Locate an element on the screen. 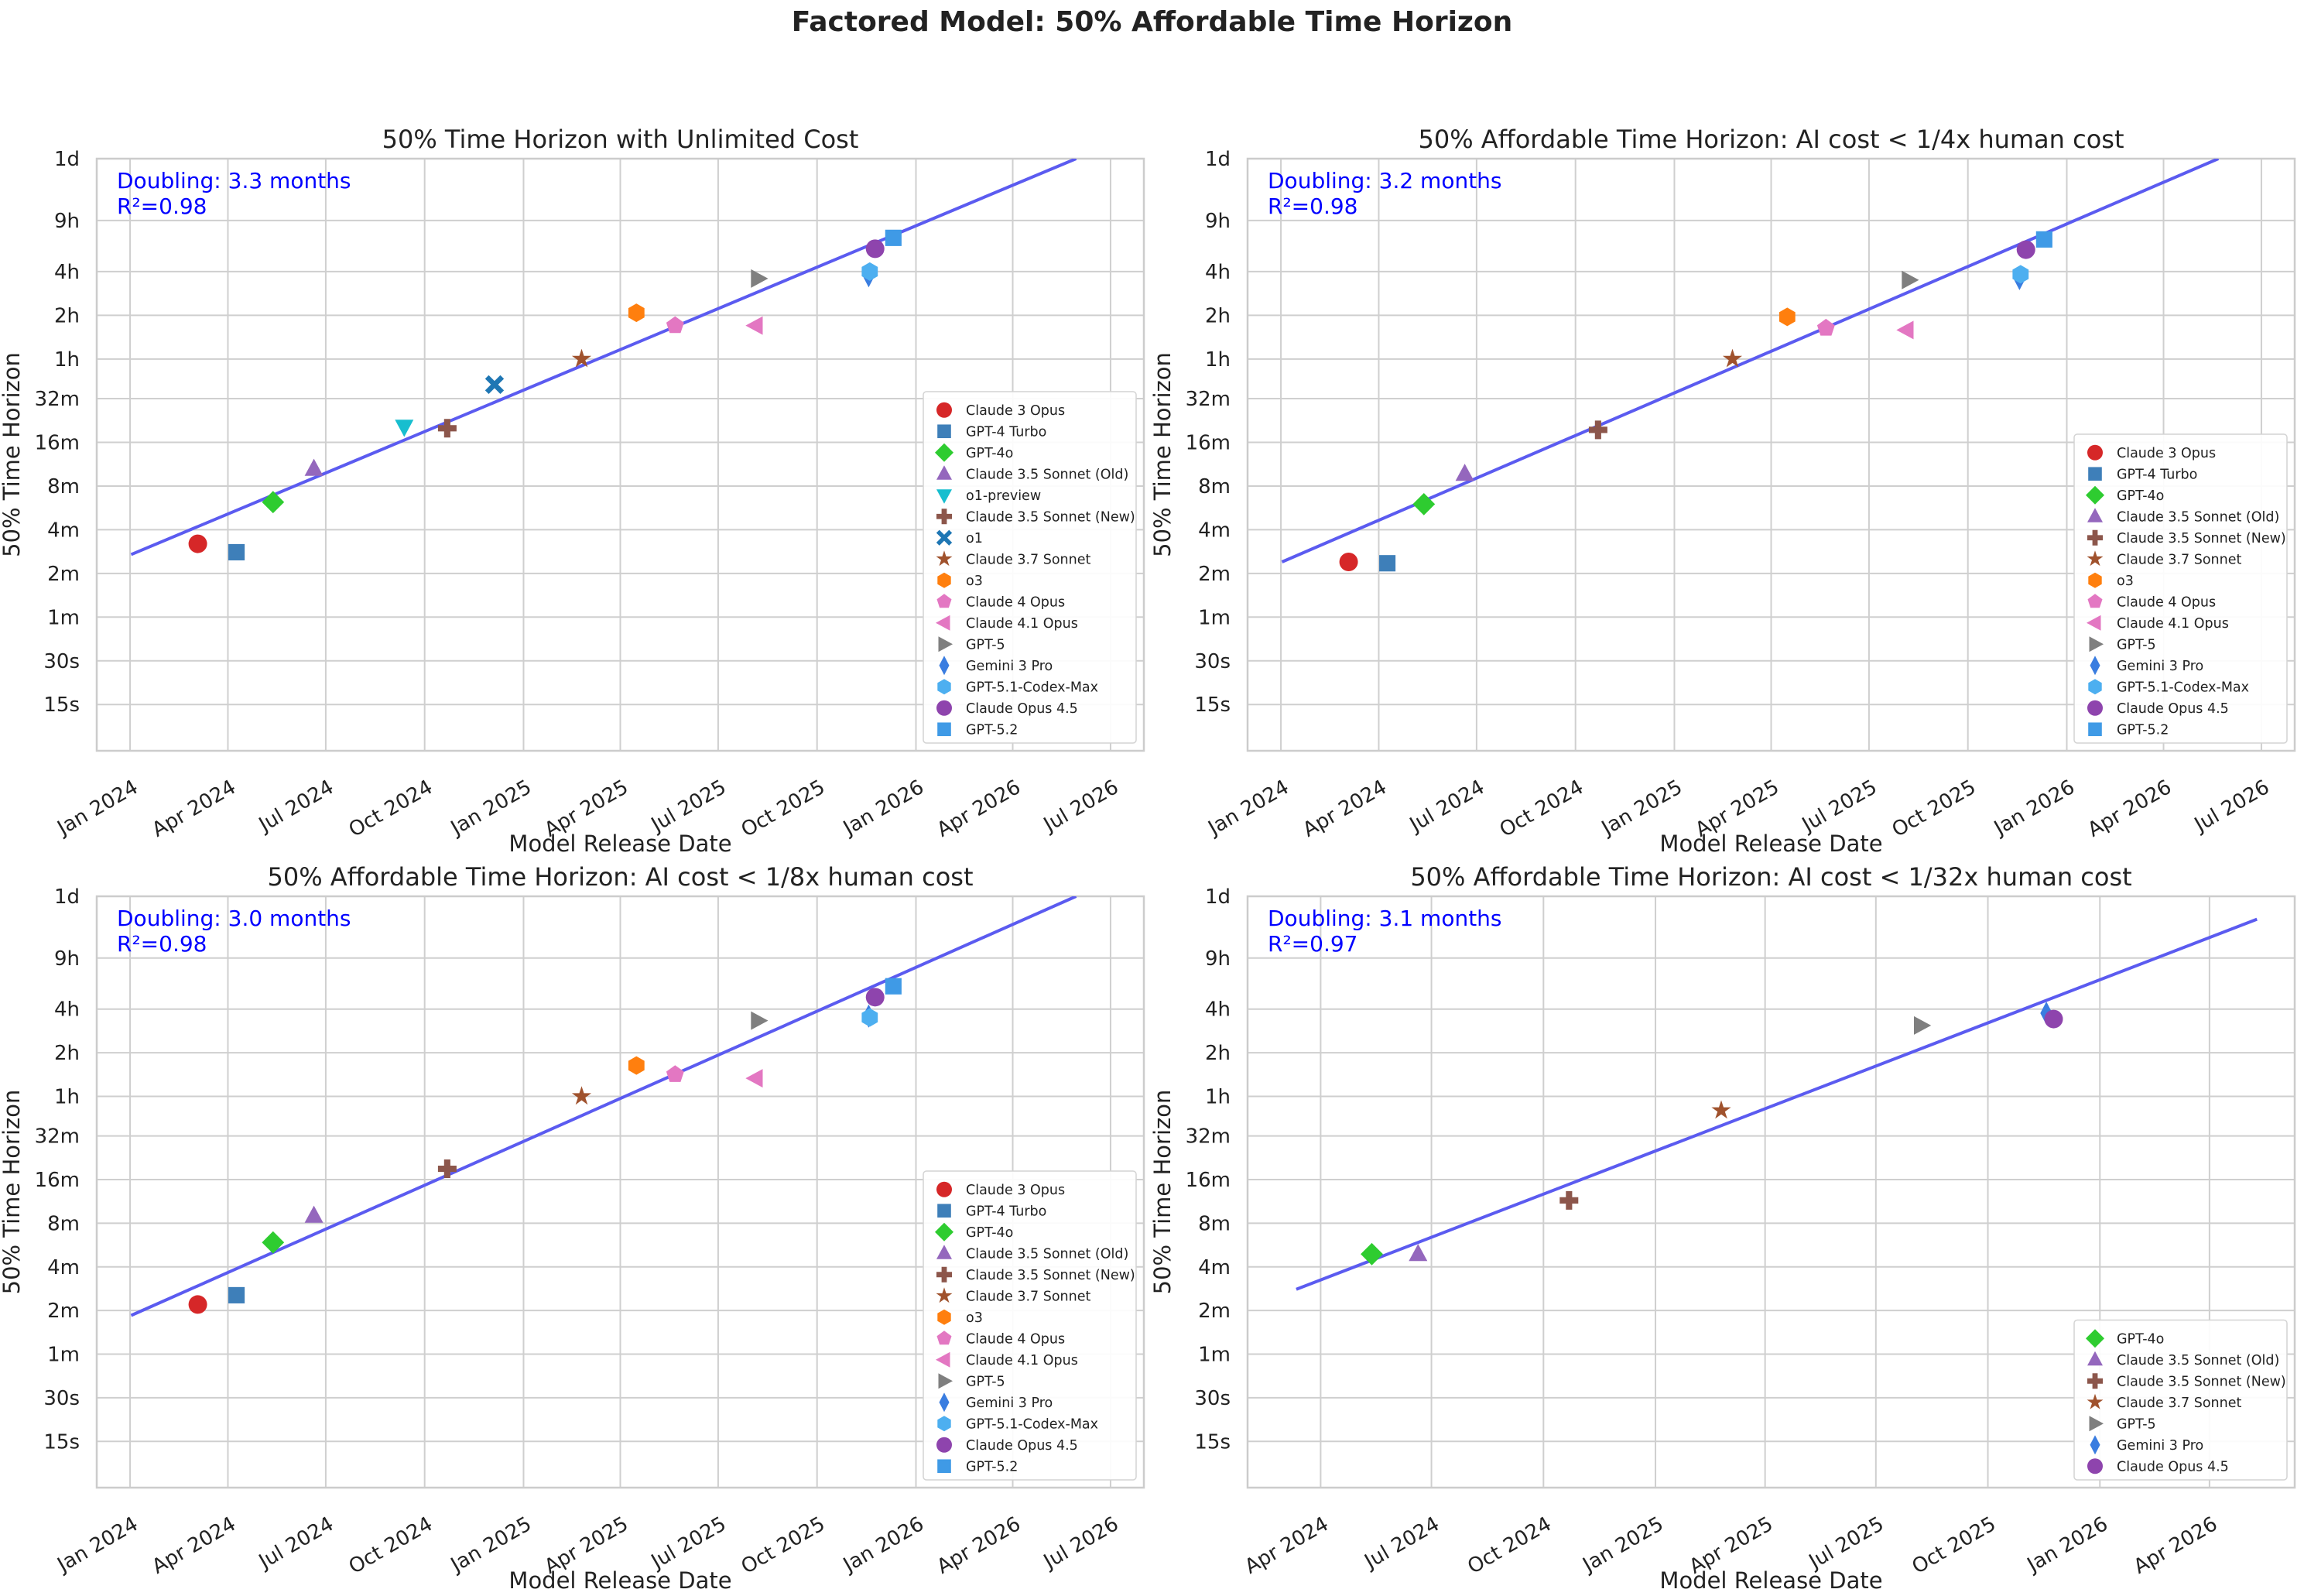 The image size is (2304, 1596). legend-label: GPT-4o is located at coordinates (2140, 496).